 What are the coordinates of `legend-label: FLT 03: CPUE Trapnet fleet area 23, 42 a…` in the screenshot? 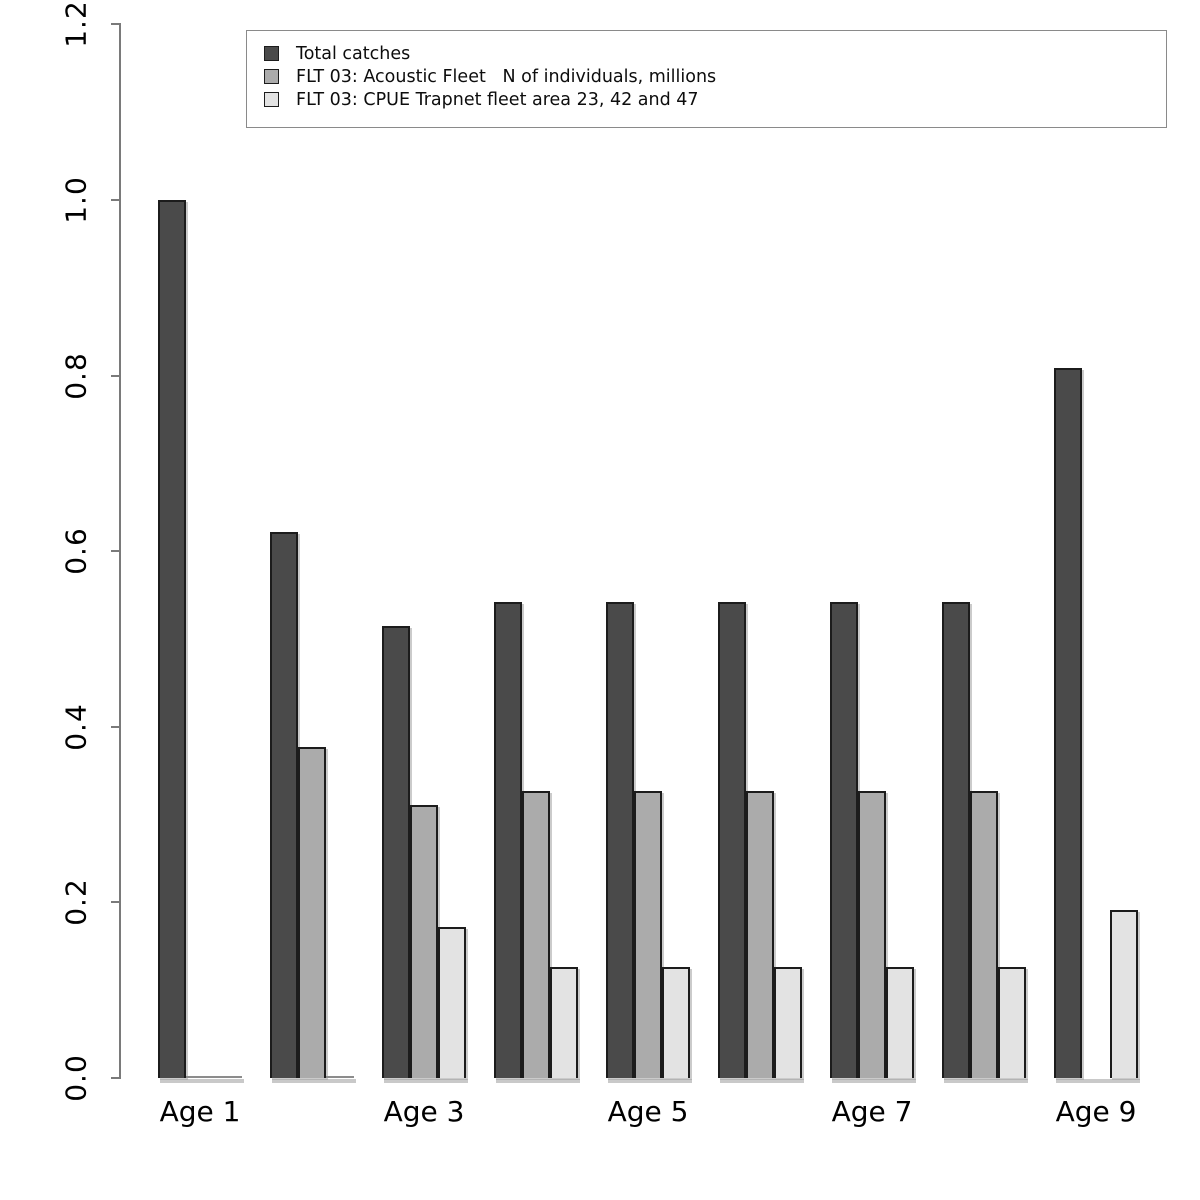 It's located at (497, 99).